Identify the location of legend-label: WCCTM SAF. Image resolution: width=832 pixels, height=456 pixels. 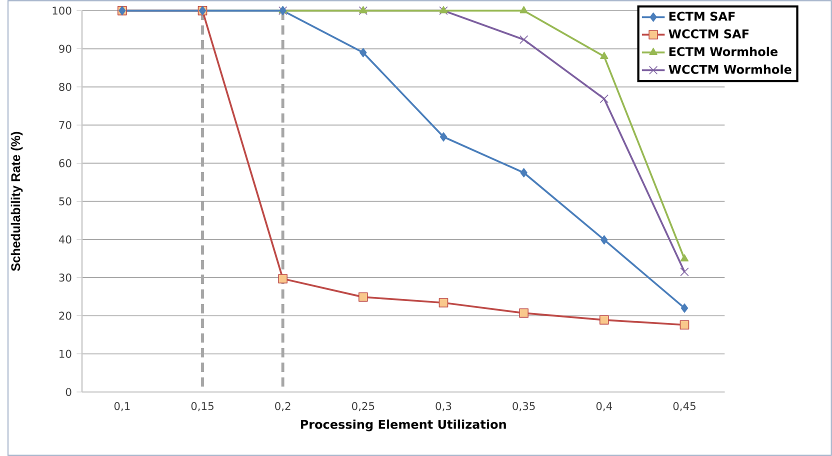
(708, 33).